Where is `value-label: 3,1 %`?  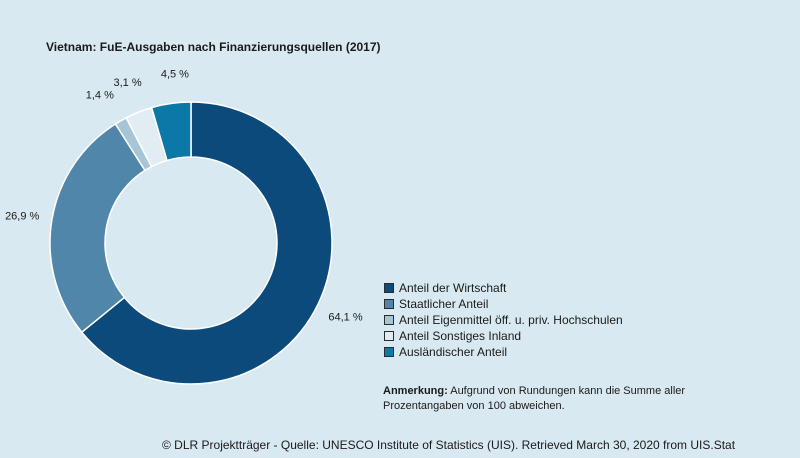
value-label: 3,1 % is located at coordinates (127, 83).